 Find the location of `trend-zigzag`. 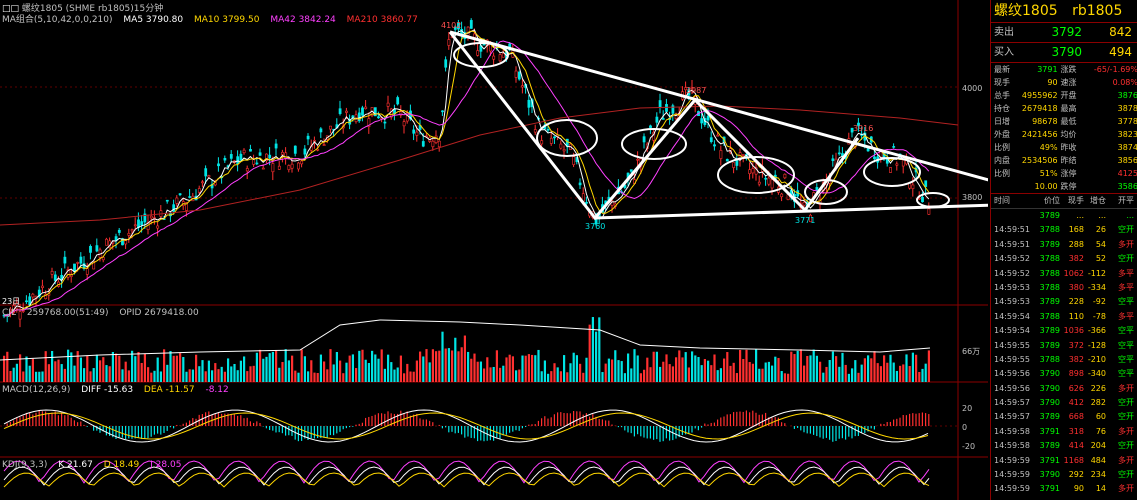

trend-zigzag is located at coordinates (654, 126).